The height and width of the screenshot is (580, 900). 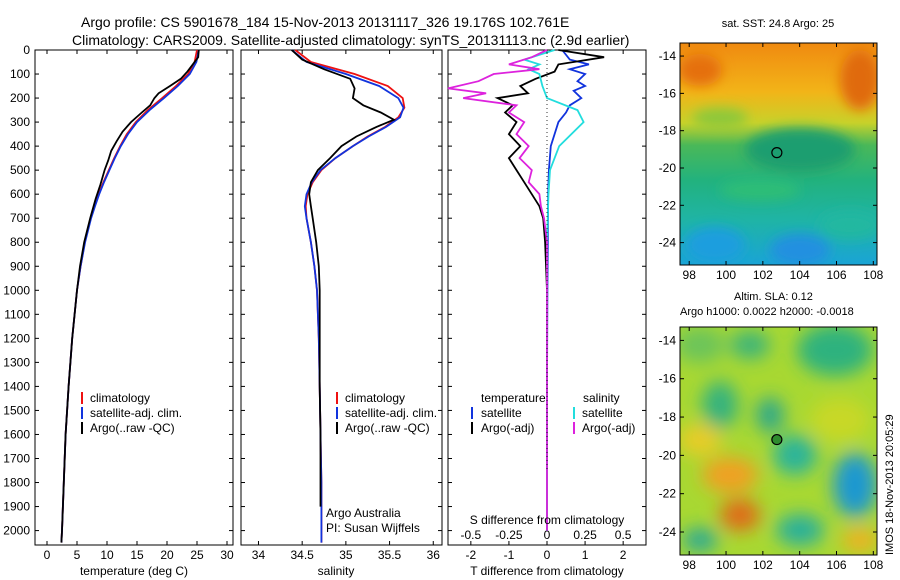 What do you see at coordinates (668, 340) in the screenshot?
I see `map-y-tick-label: -14` at bounding box center [668, 340].